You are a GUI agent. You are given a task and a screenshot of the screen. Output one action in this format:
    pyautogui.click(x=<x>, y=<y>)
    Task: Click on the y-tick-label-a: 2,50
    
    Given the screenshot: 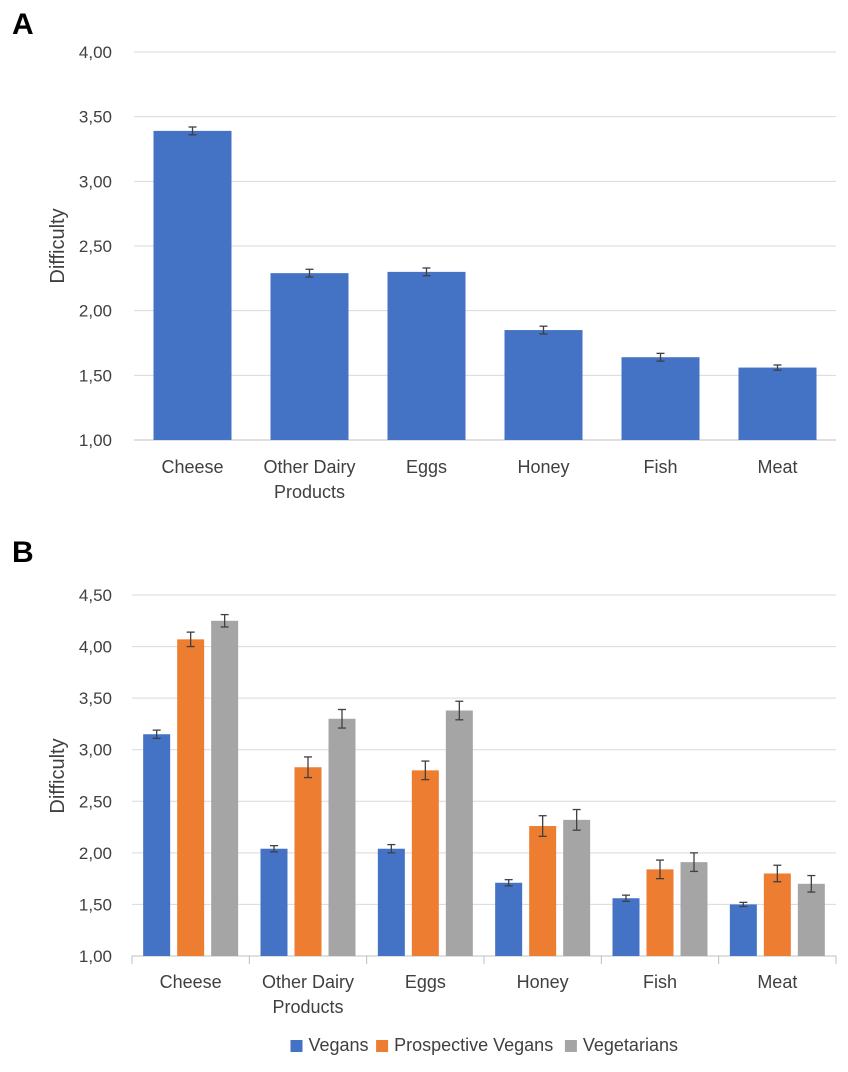 What is the action you would take?
    pyautogui.click(x=95, y=246)
    